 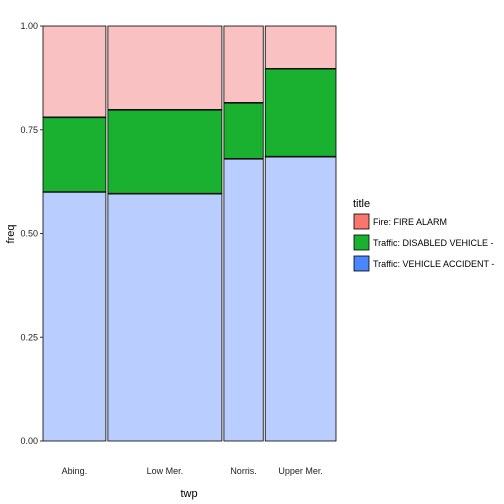 What do you see at coordinates (165, 471) in the screenshot?
I see `x-tick-label: Low Mer.` at bounding box center [165, 471].